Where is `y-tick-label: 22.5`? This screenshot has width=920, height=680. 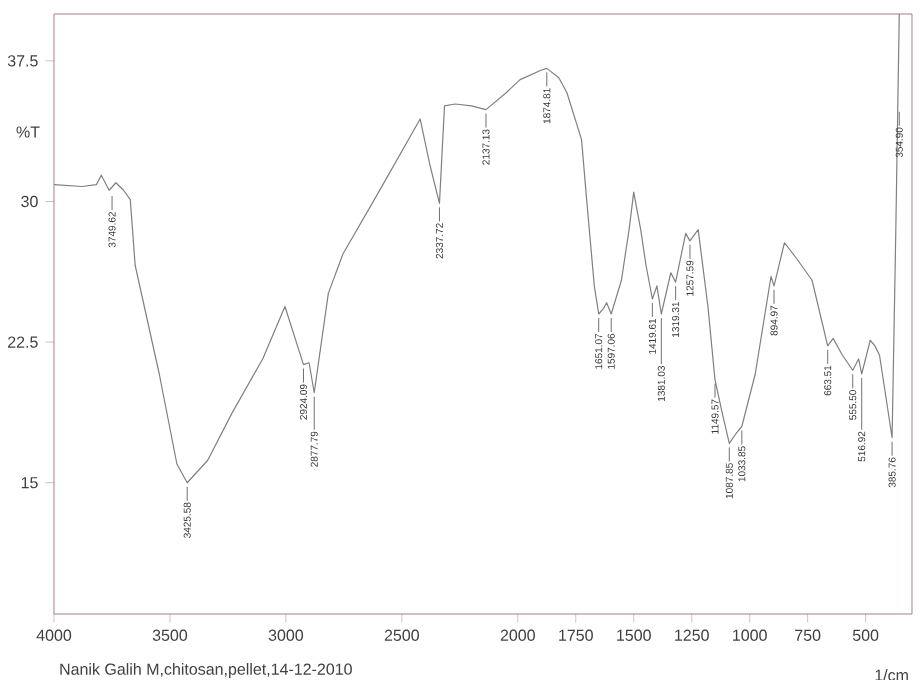
y-tick-label: 22.5 is located at coordinates (23, 342).